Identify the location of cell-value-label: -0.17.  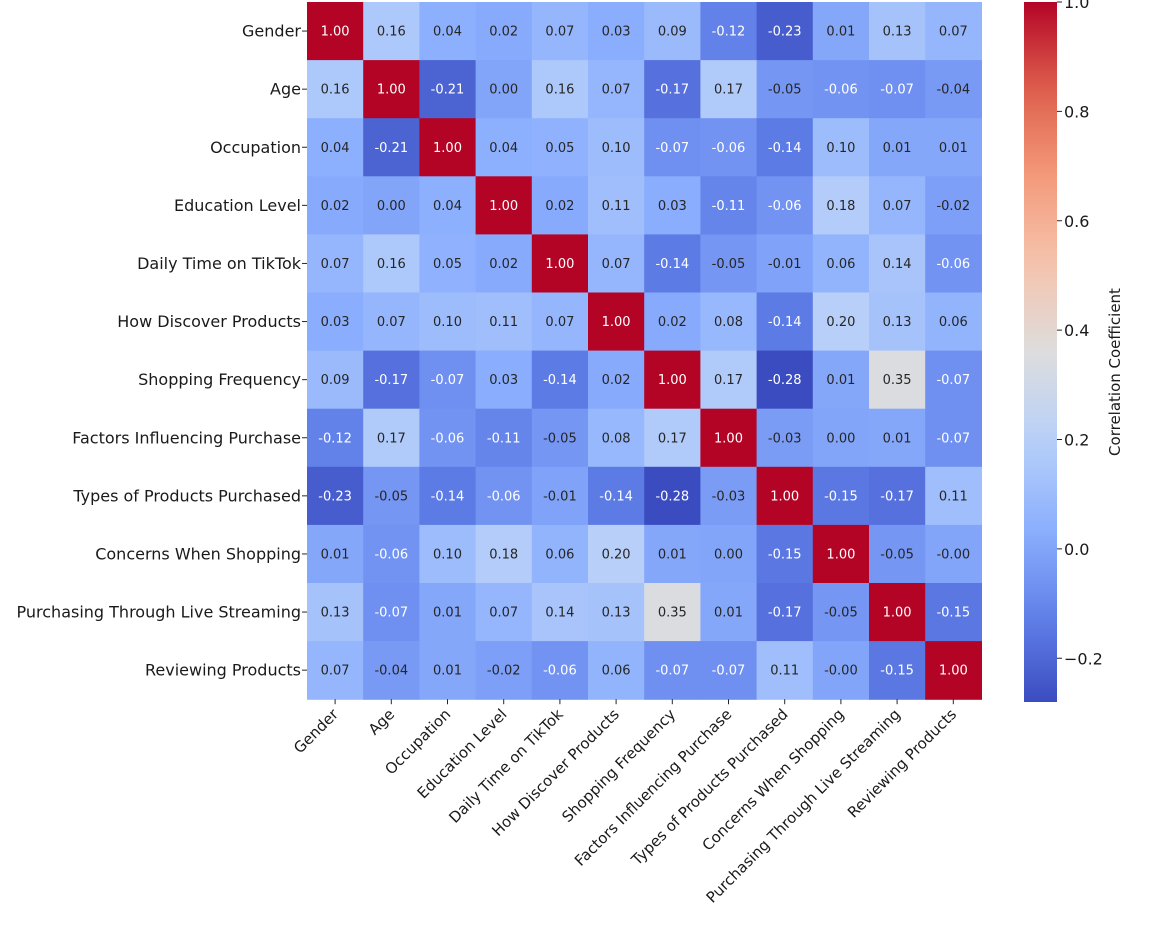
(897, 496).